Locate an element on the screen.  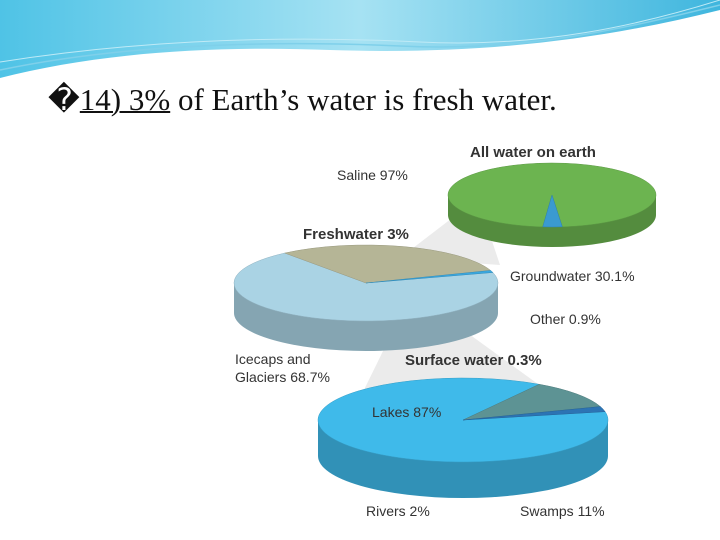
slide-title: �14) 3% of Earth’s water is fresh water. is located at coordinates (302, 100).